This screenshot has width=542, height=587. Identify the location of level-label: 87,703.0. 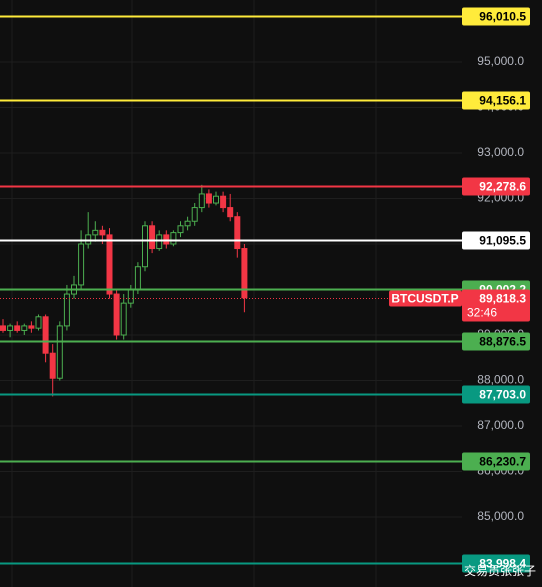
(502, 395).